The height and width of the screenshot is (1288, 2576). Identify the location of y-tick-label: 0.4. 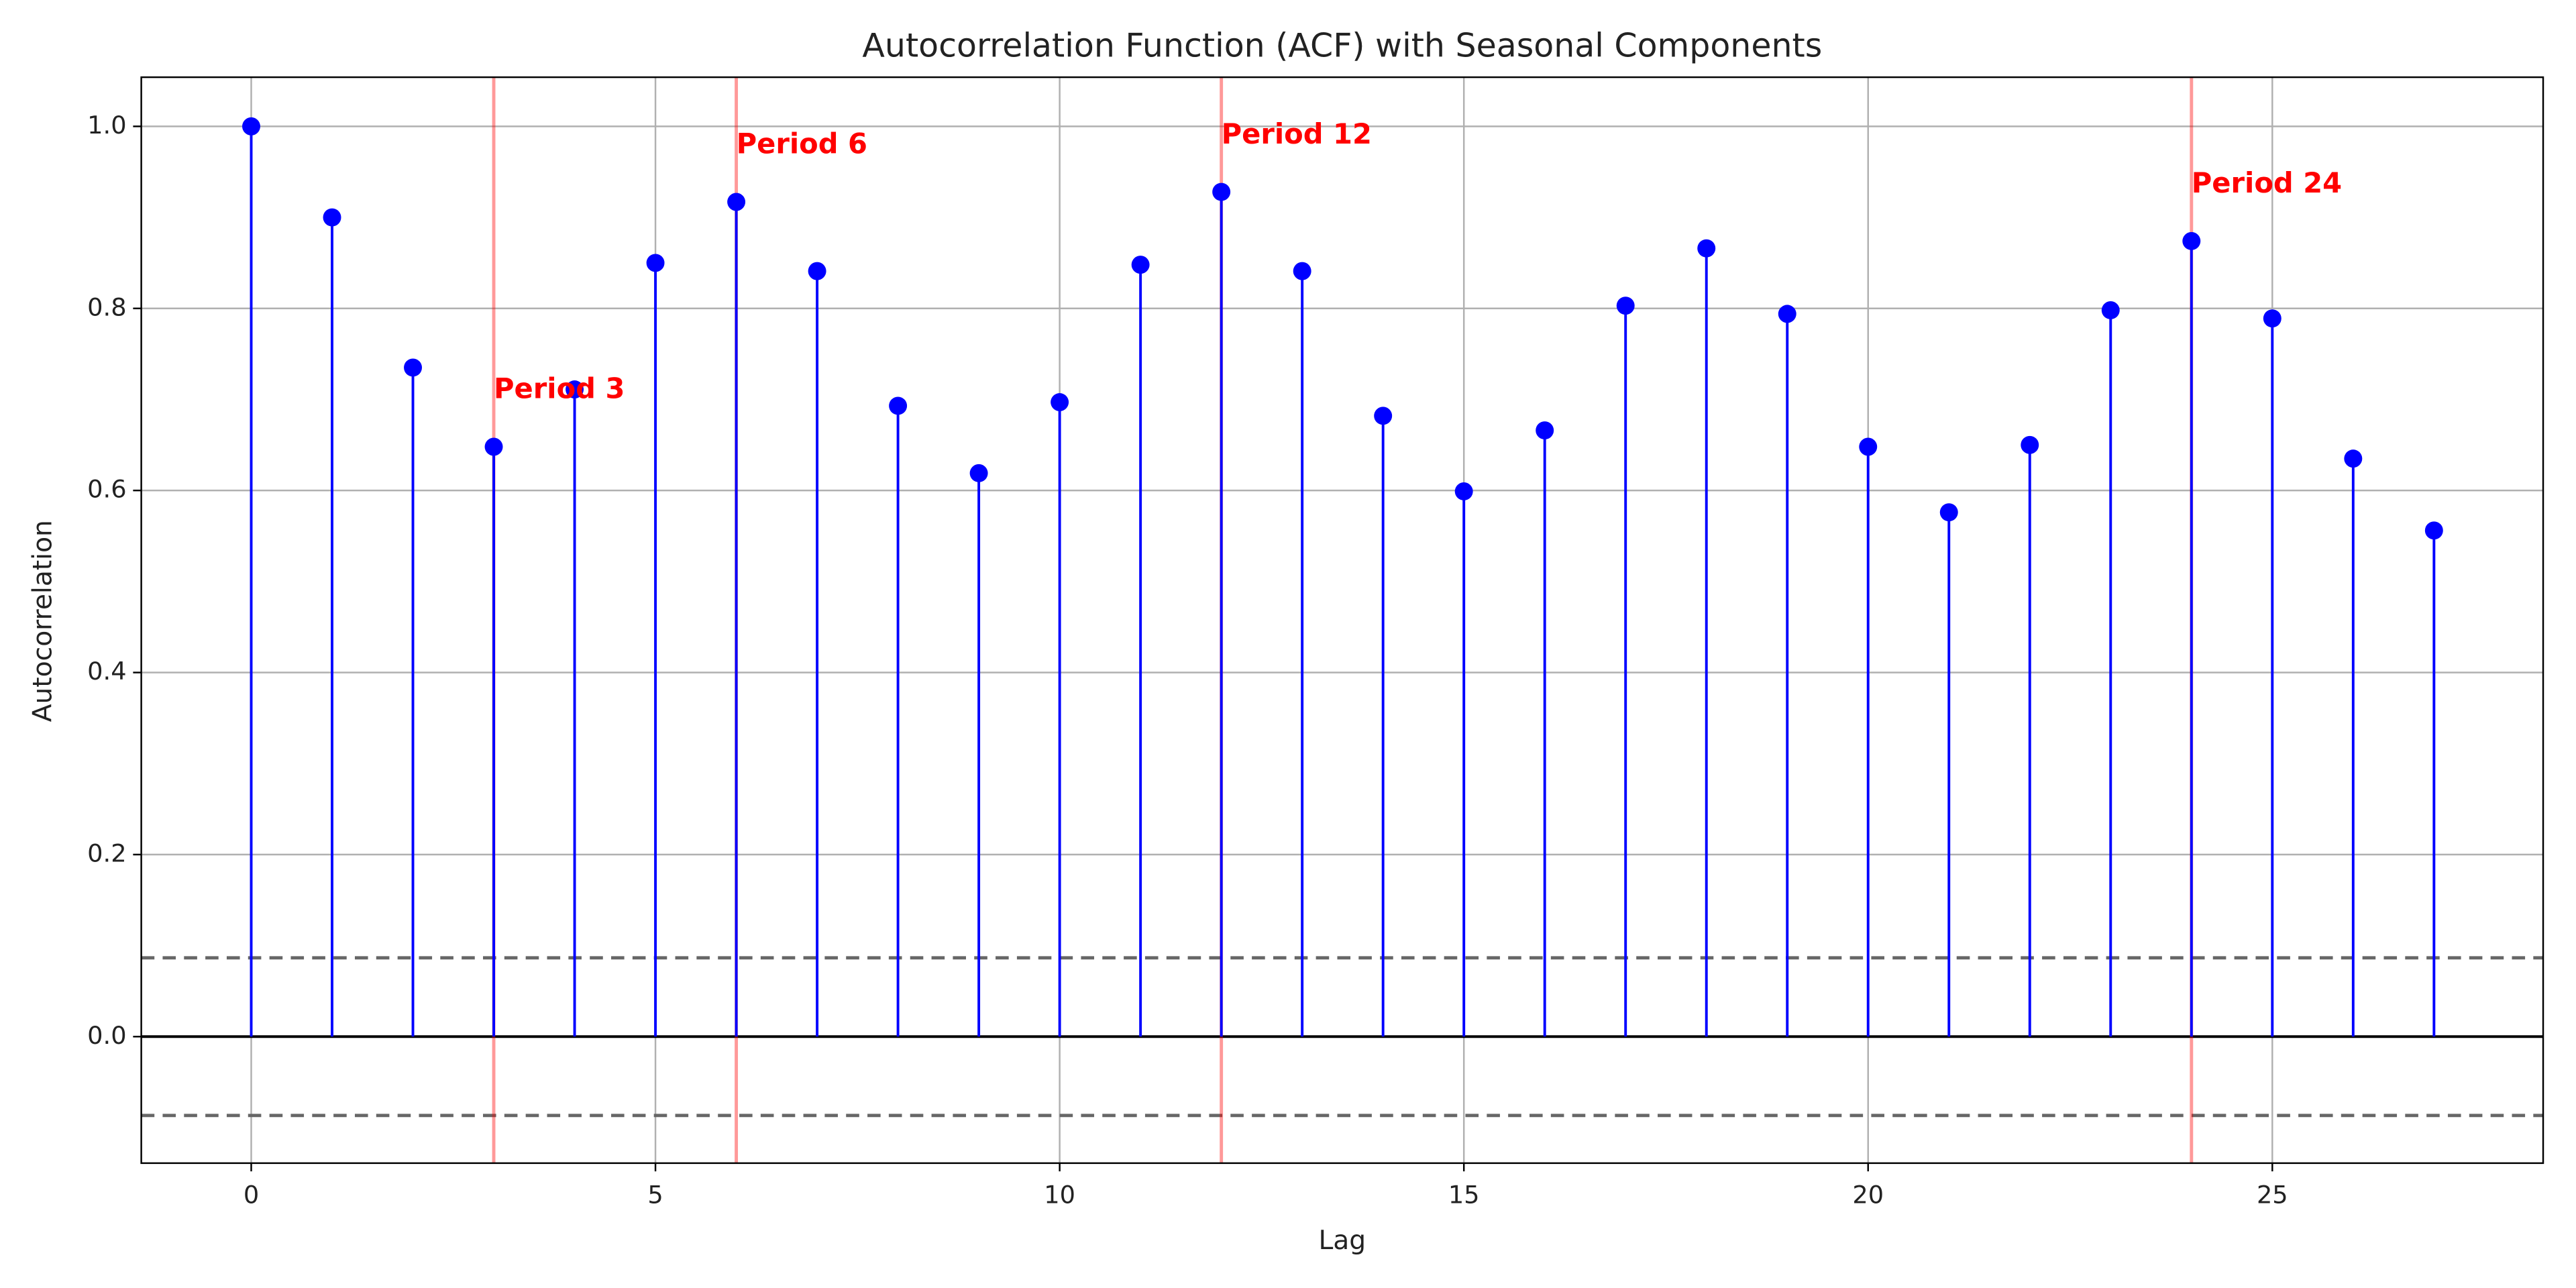
(106, 671).